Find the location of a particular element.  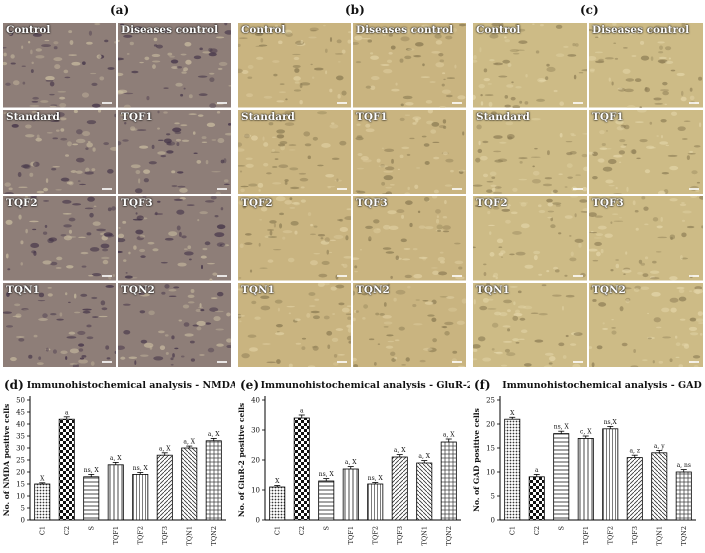

tile-label: TQF1 is located at coordinates (137, 116).